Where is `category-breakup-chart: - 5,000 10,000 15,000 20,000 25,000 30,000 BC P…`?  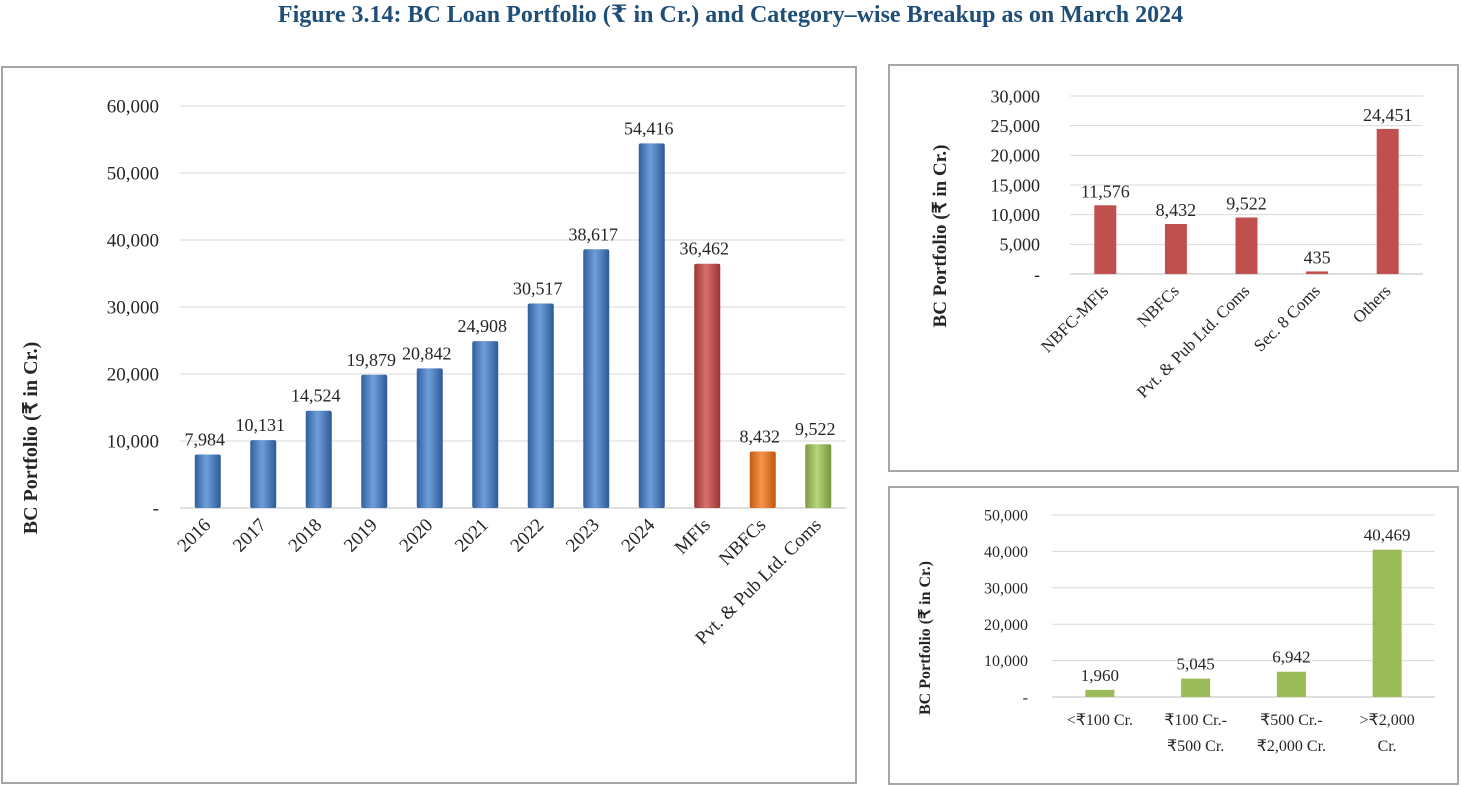 category-breakup-chart: - 5,000 10,000 15,000 20,000 25,000 30,000 BC P… is located at coordinates (1176, 244).